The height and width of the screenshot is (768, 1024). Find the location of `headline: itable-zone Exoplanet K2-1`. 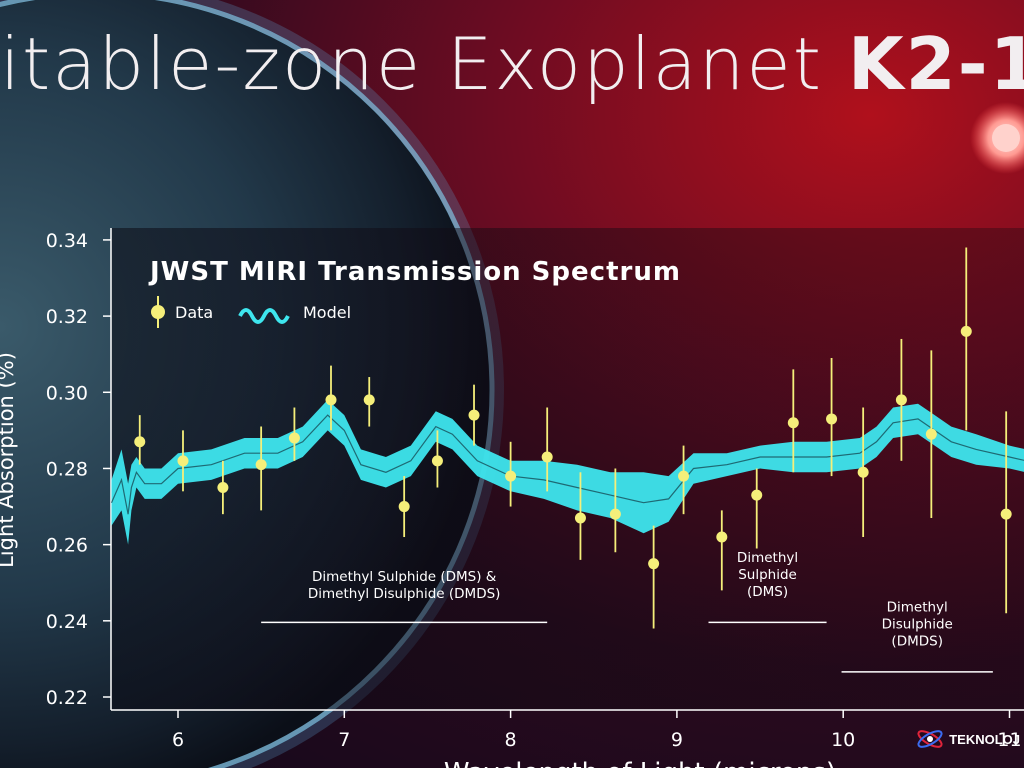

headline: itable-zone Exoplanet K2-1 is located at coordinates (512, 64).